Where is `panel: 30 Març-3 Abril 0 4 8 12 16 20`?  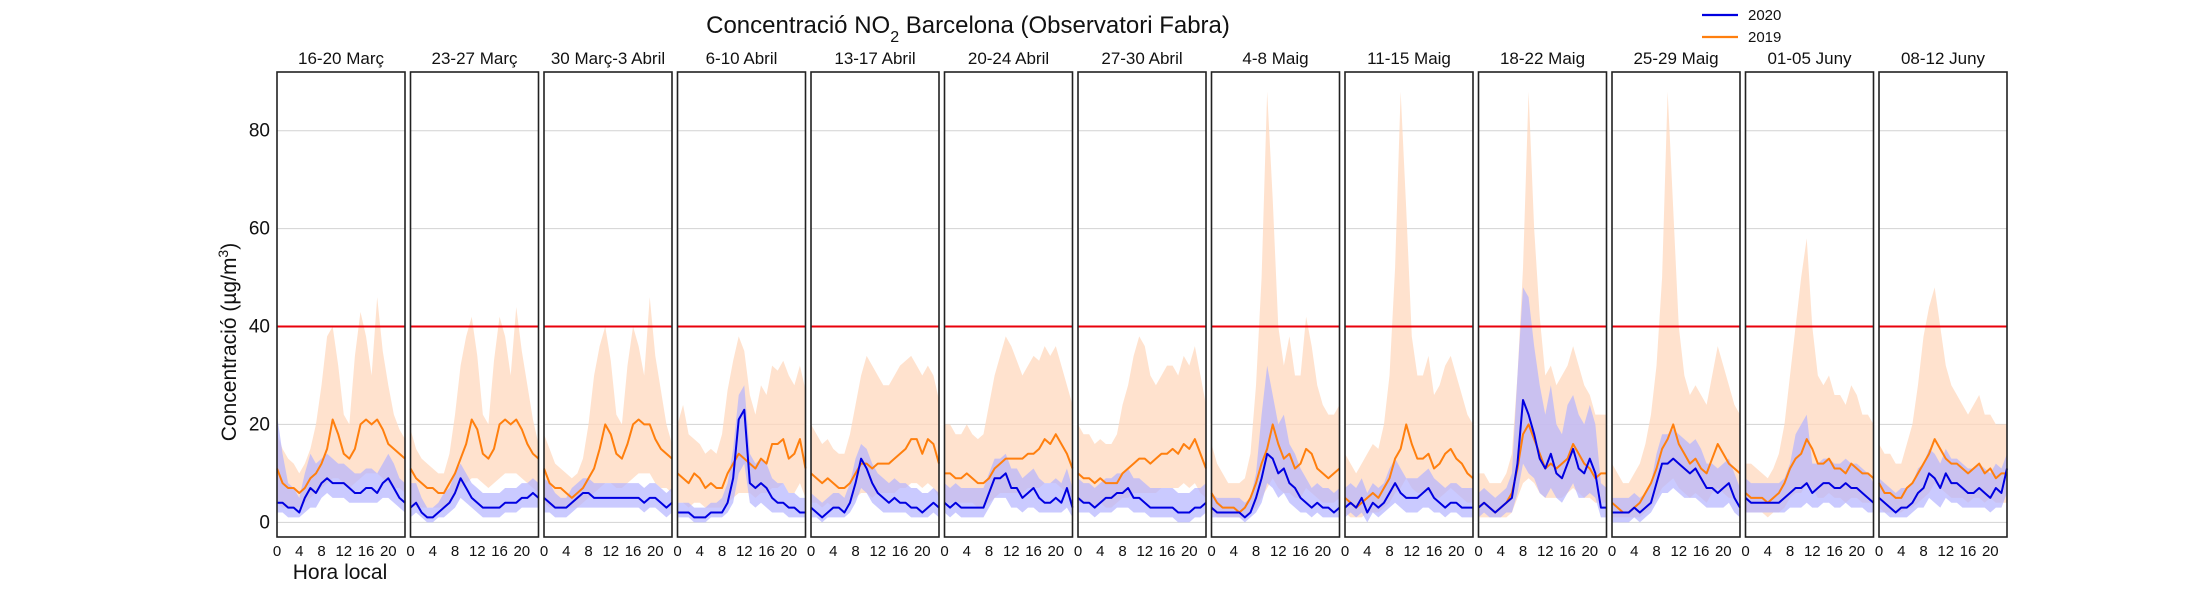
panel: 30 Març-3 Abril 0 4 8 12 16 20 is located at coordinates (606, 304).